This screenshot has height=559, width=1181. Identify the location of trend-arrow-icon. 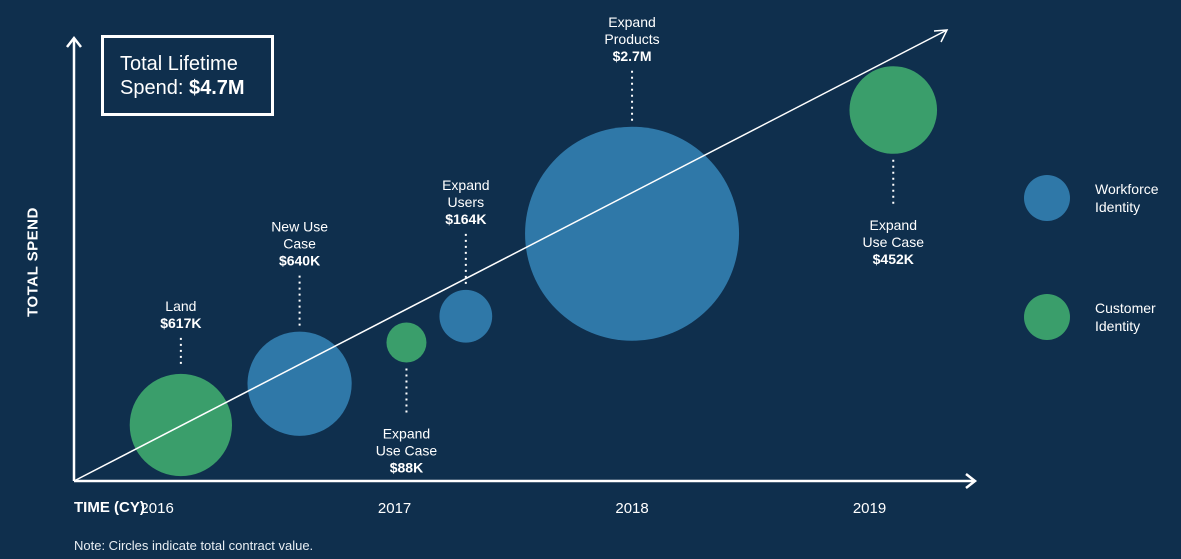
(941, 36).